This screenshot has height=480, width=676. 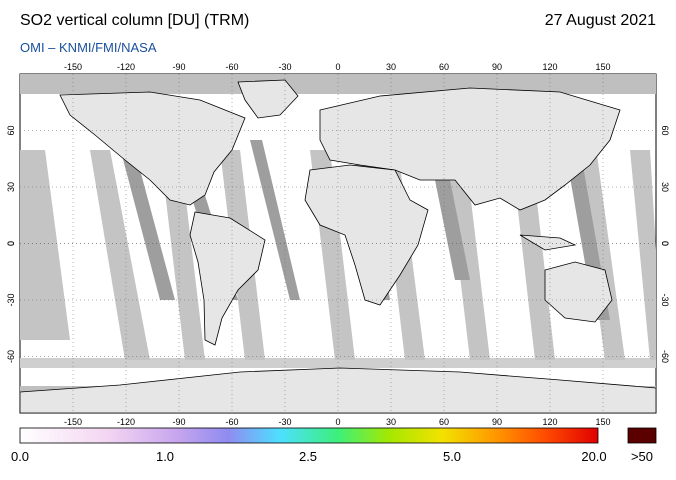 What do you see at coordinates (20, 456) in the screenshot?
I see `colorbar-label: 0.0` at bounding box center [20, 456].